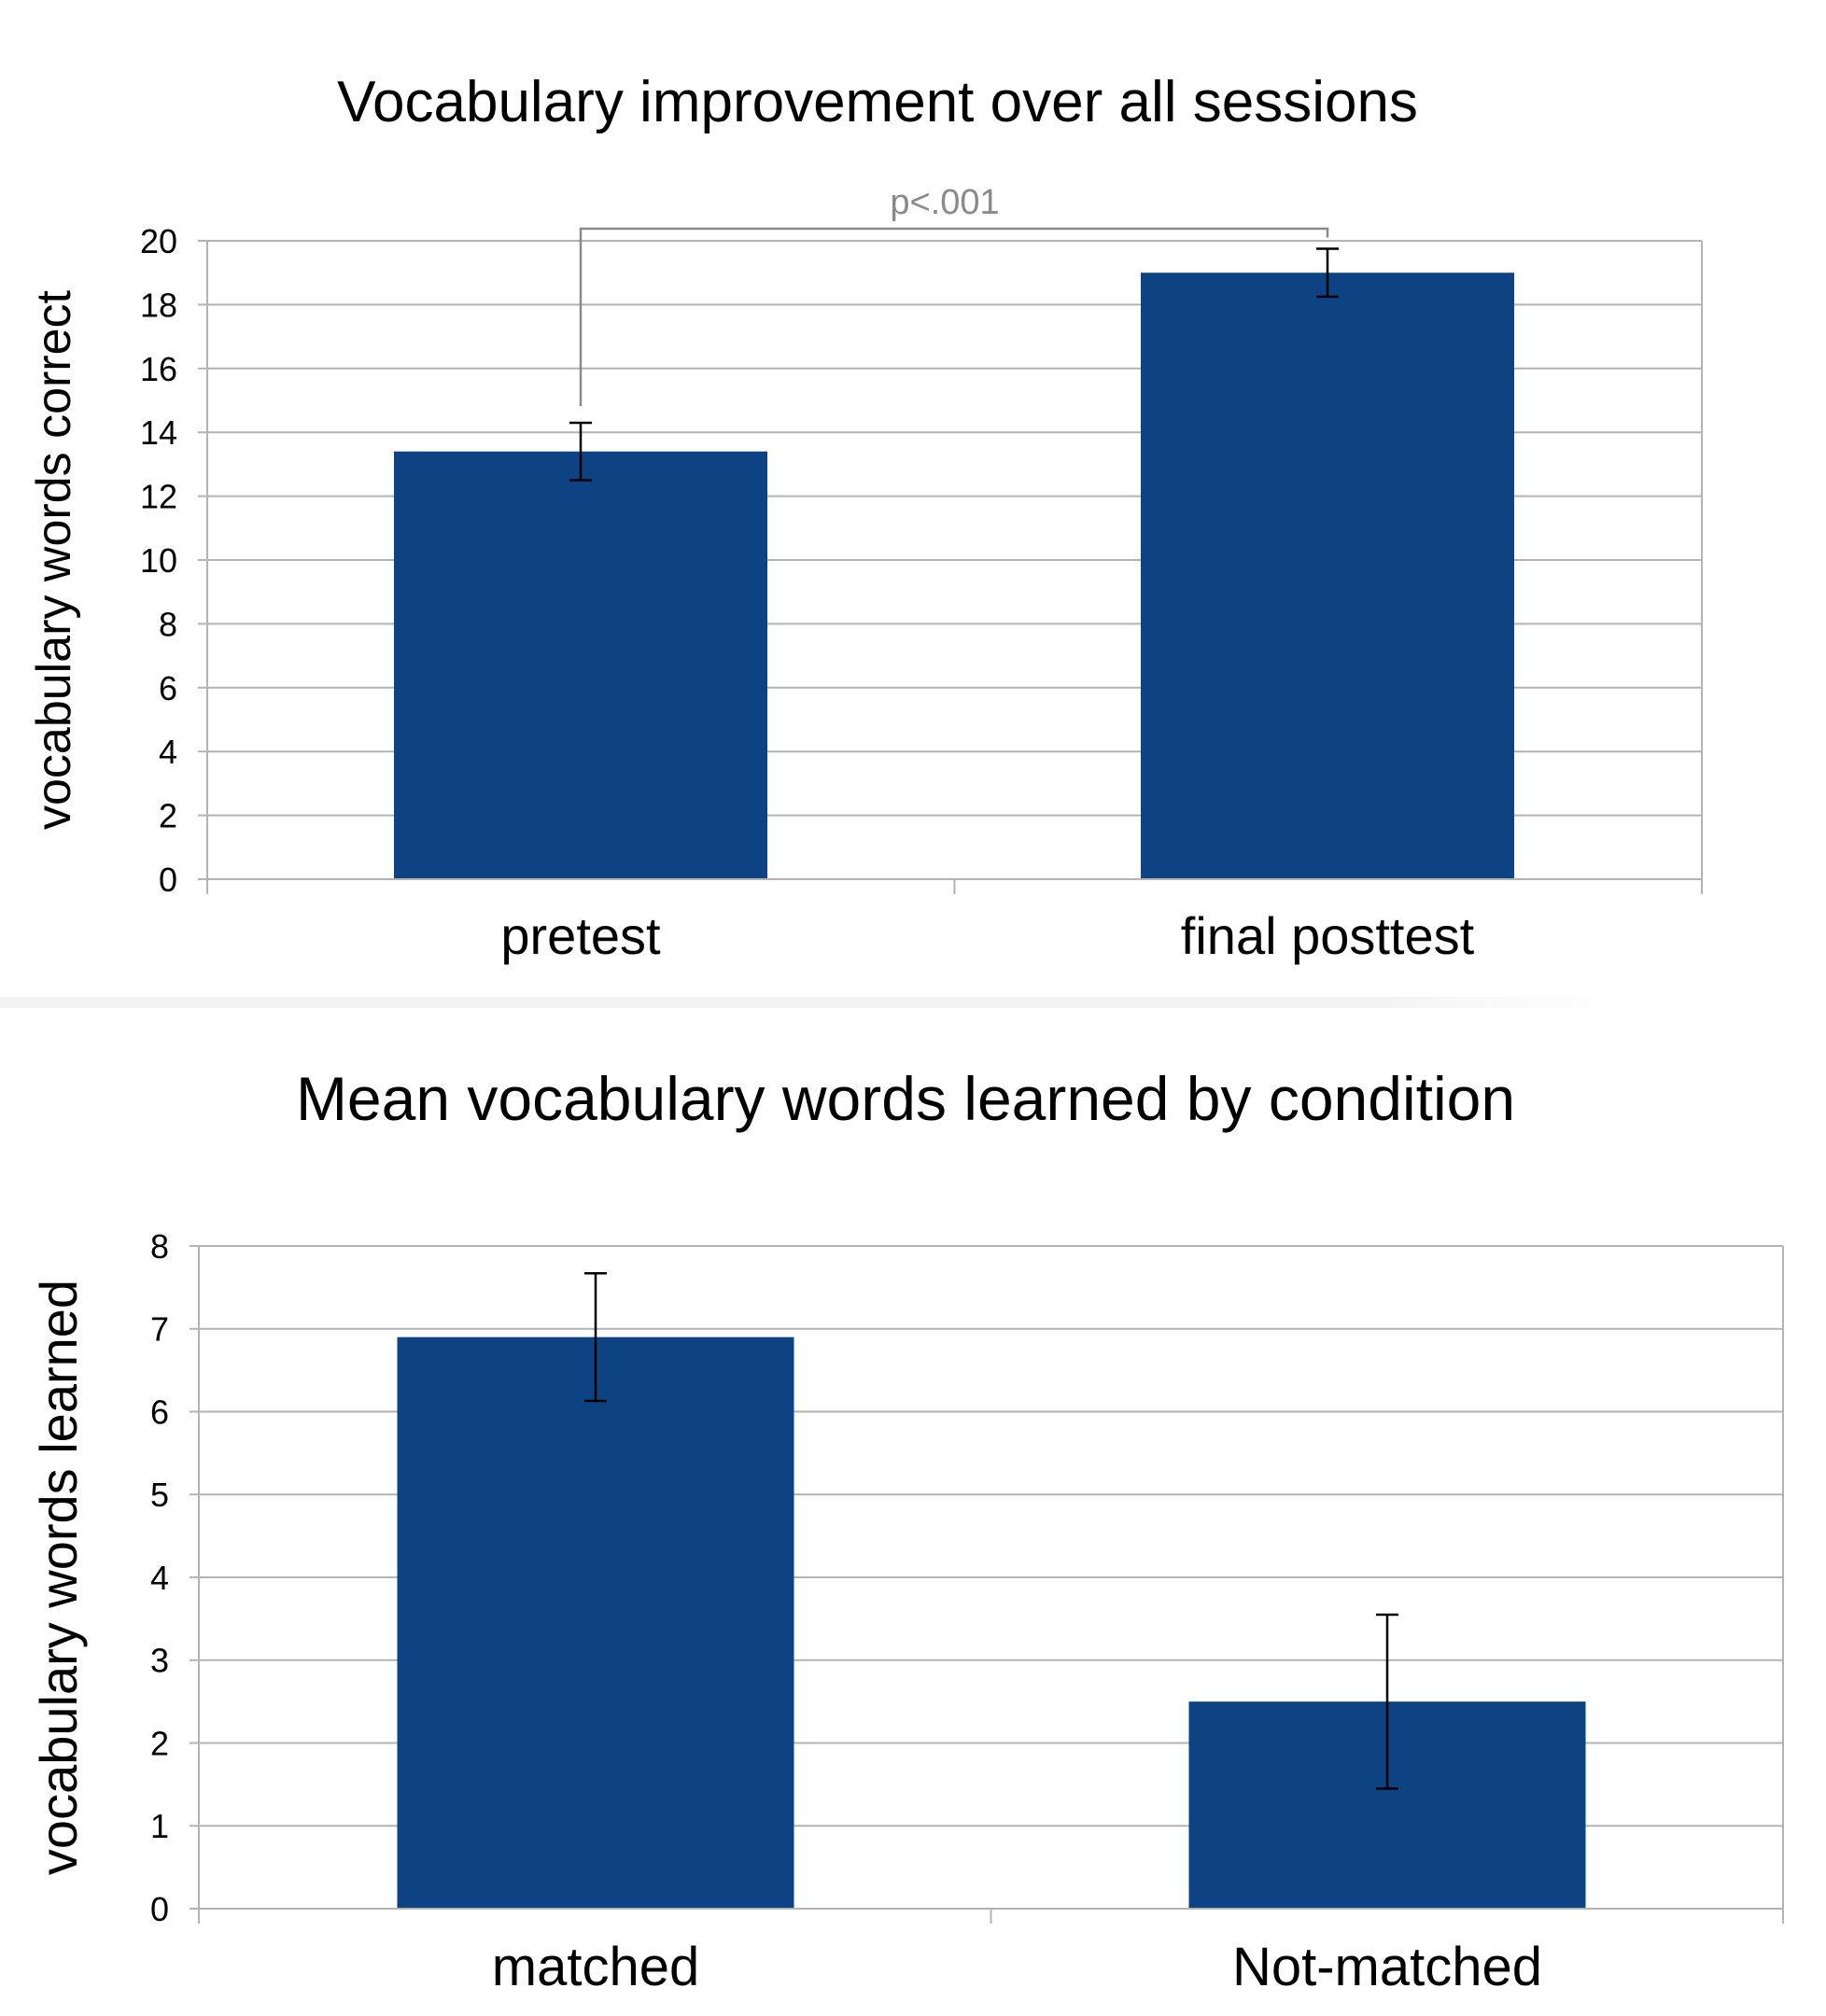 The width and height of the screenshot is (1826, 2016). Describe the element at coordinates (580, 935) in the screenshot. I see `x-category-label: pretest` at that location.